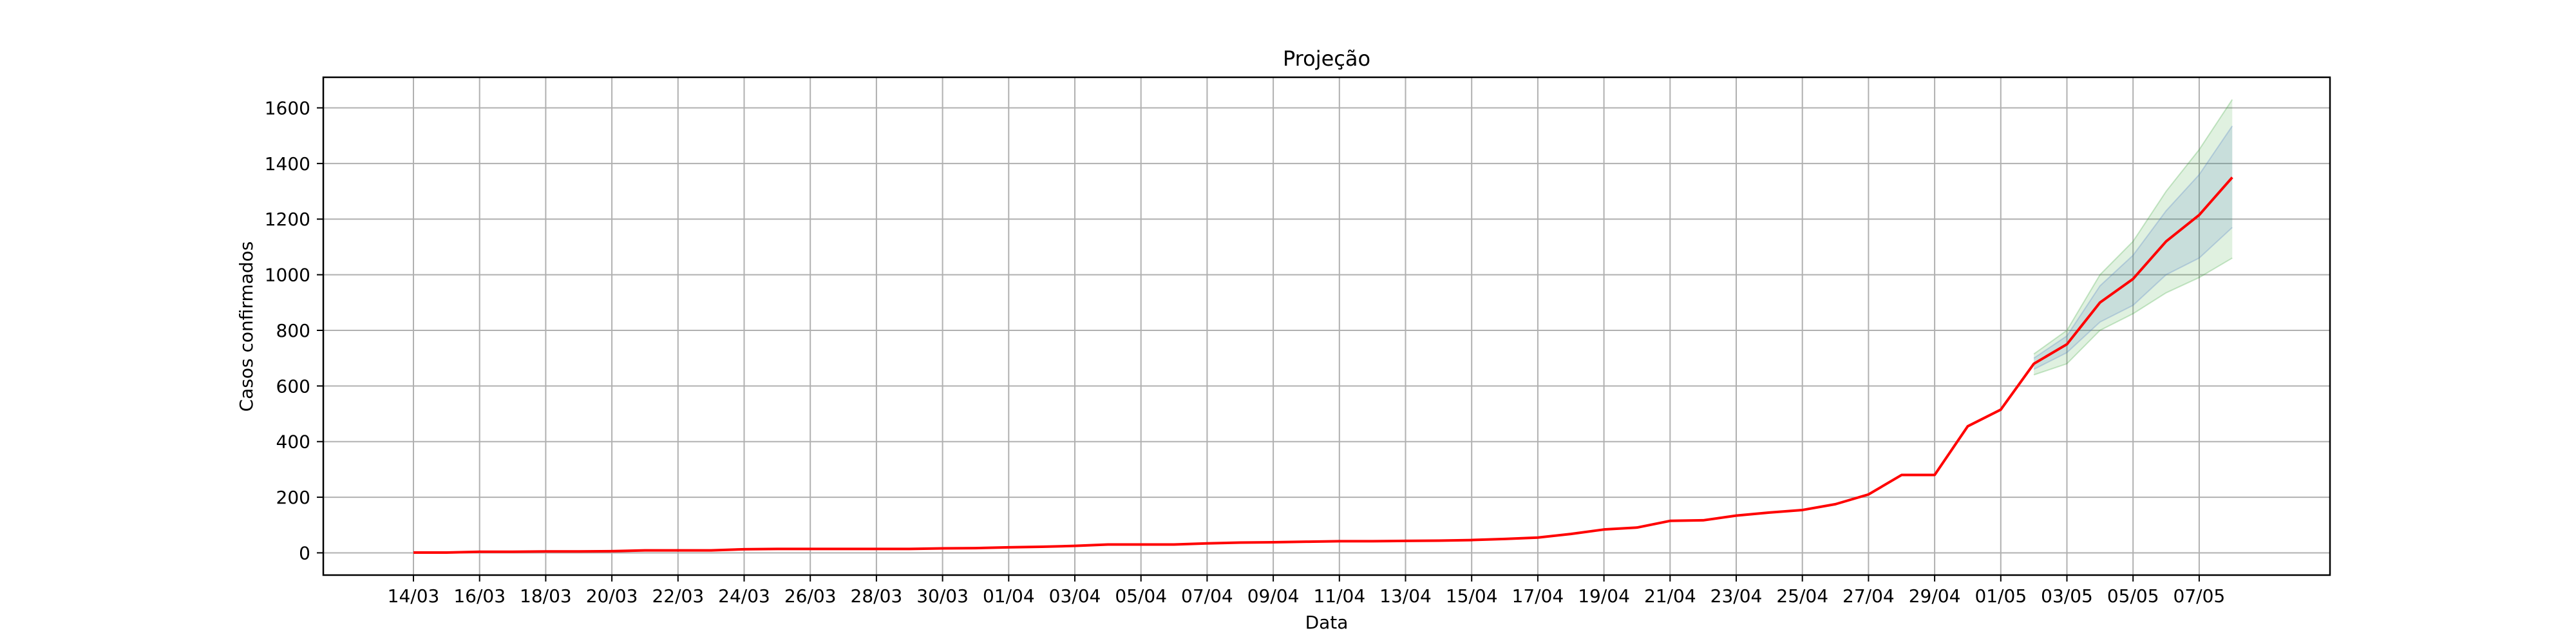 This screenshot has height=644, width=2576. What do you see at coordinates (287, 164) in the screenshot?
I see `y-tick-label: 1400` at bounding box center [287, 164].